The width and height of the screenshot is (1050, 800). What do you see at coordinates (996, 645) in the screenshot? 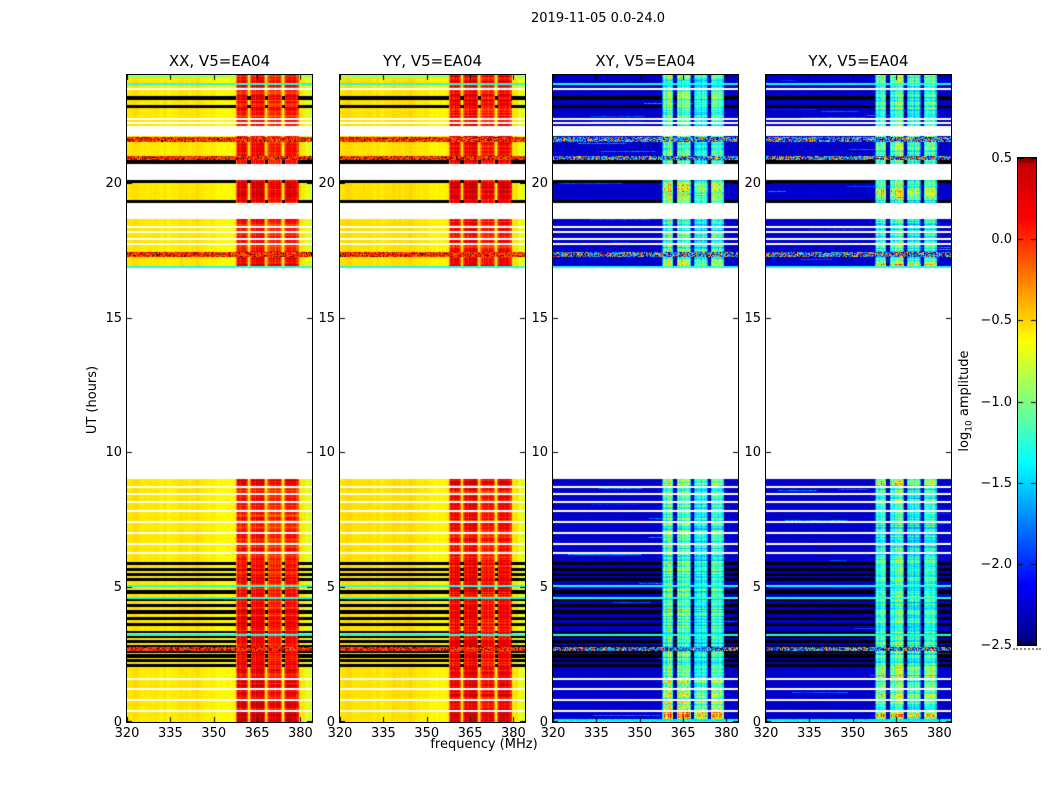
I see `colorbar-tick-label: −2.5` at bounding box center [996, 645].